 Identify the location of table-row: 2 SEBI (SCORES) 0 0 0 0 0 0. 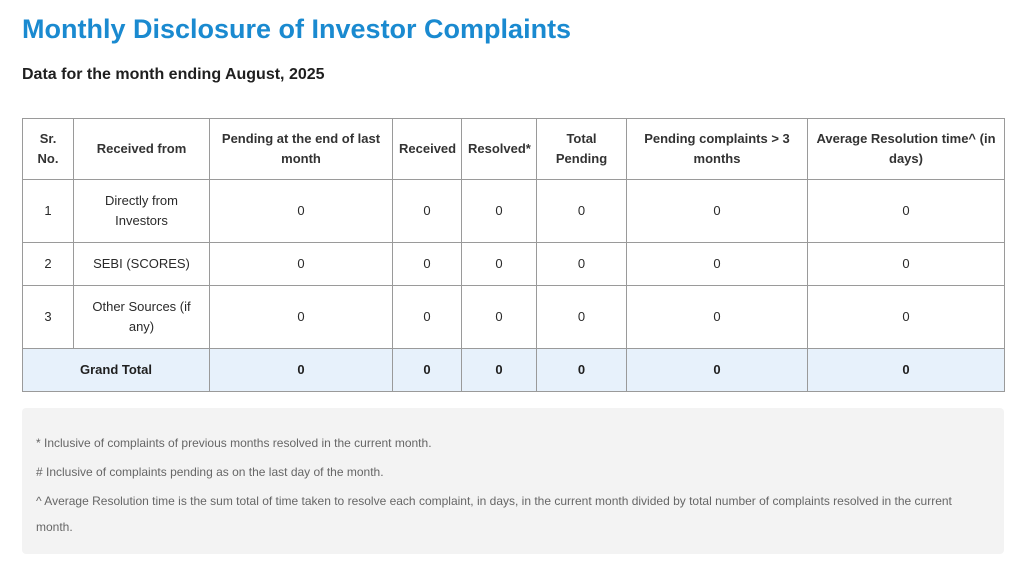
(513, 264).